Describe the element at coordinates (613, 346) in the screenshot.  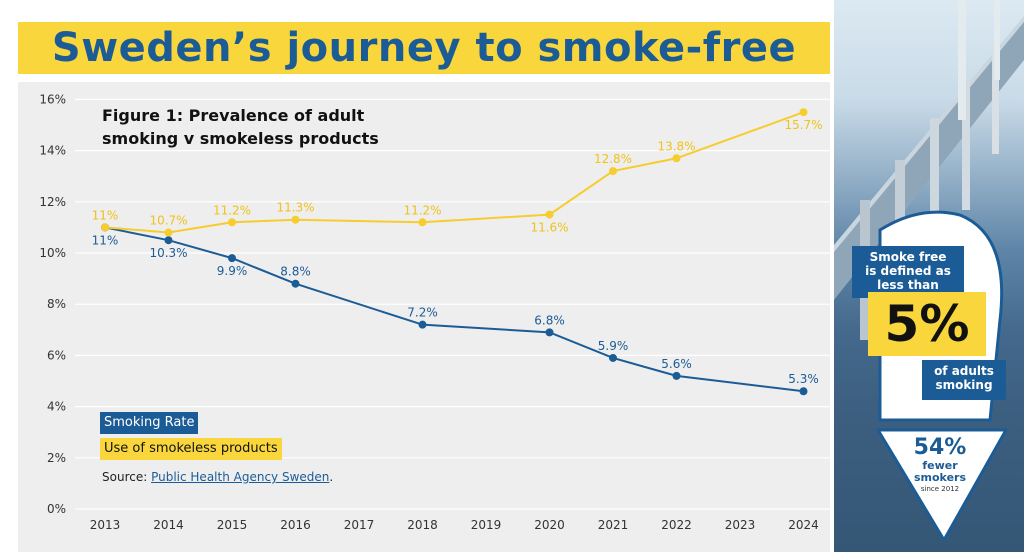
I see `data-label-smoking: 5.9%` at that location.